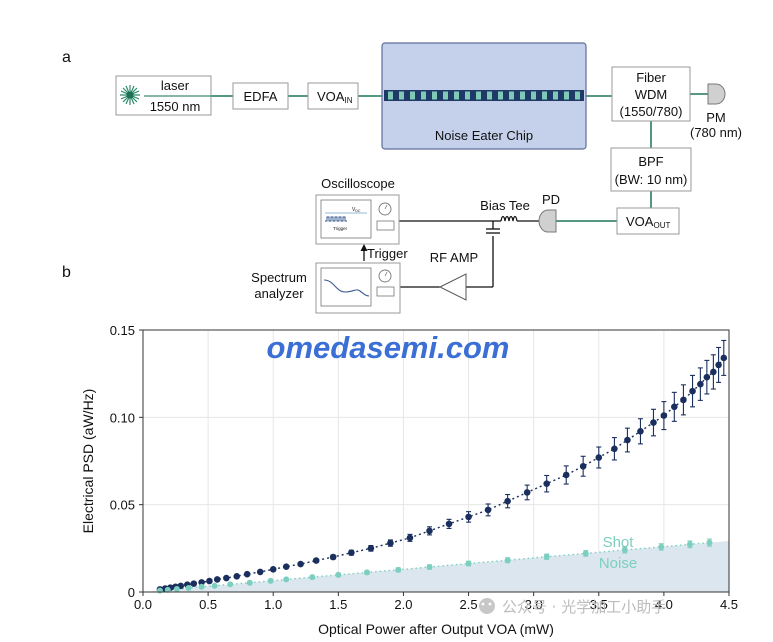 Image resolution: width=773 pixels, height=642 pixels. I want to click on voa-out-label: VOAOUT, so click(648, 222).